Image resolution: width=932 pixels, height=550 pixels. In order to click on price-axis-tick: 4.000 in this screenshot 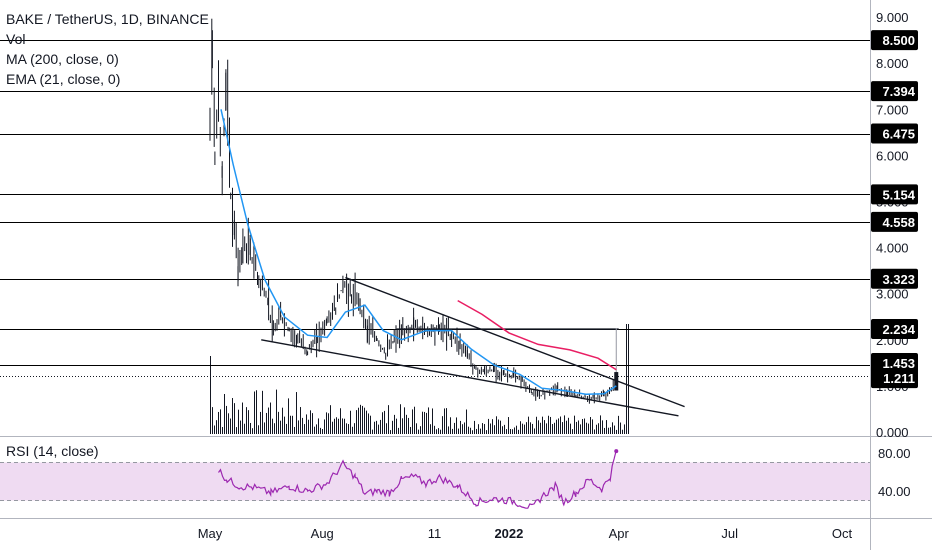, I will do `click(892, 248)`.